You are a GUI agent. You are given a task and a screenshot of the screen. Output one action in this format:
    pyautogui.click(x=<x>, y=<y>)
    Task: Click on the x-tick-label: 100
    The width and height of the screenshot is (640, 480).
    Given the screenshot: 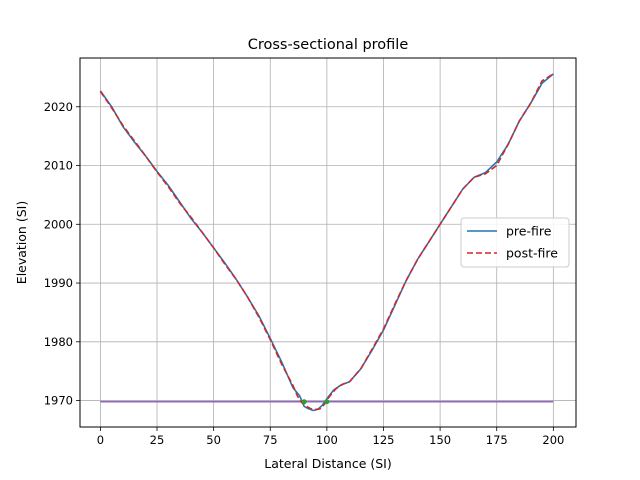 What is the action you would take?
    pyautogui.click(x=327, y=440)
    